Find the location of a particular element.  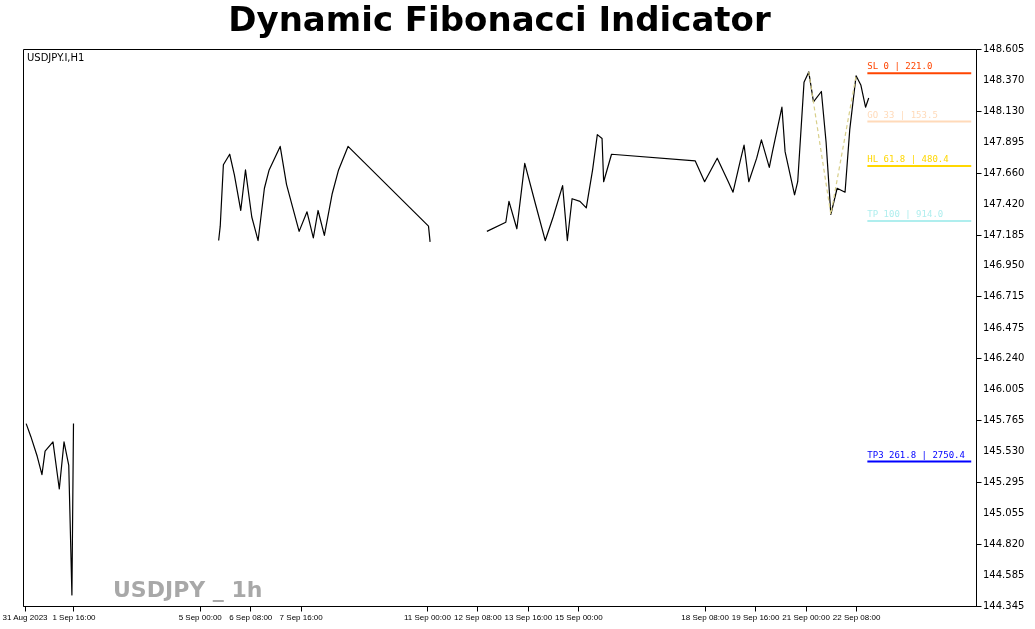

y-tick-label: 146.240 is located at coordinates (1004, 358).